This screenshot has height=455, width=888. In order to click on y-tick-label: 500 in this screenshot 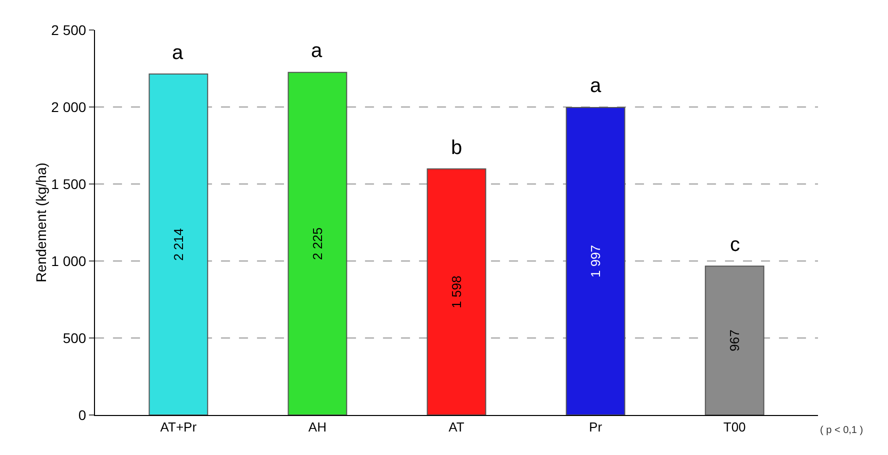, I will do `click(74, 338)`.